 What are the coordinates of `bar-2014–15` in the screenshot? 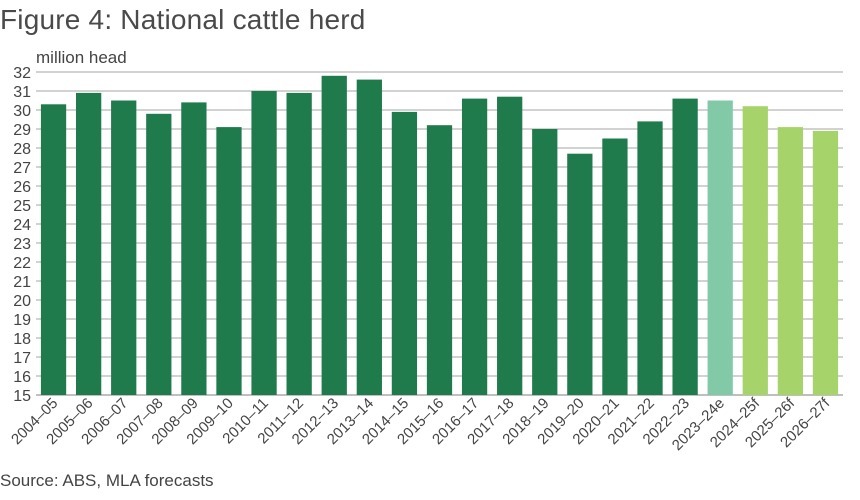 It's located at (404, 253).